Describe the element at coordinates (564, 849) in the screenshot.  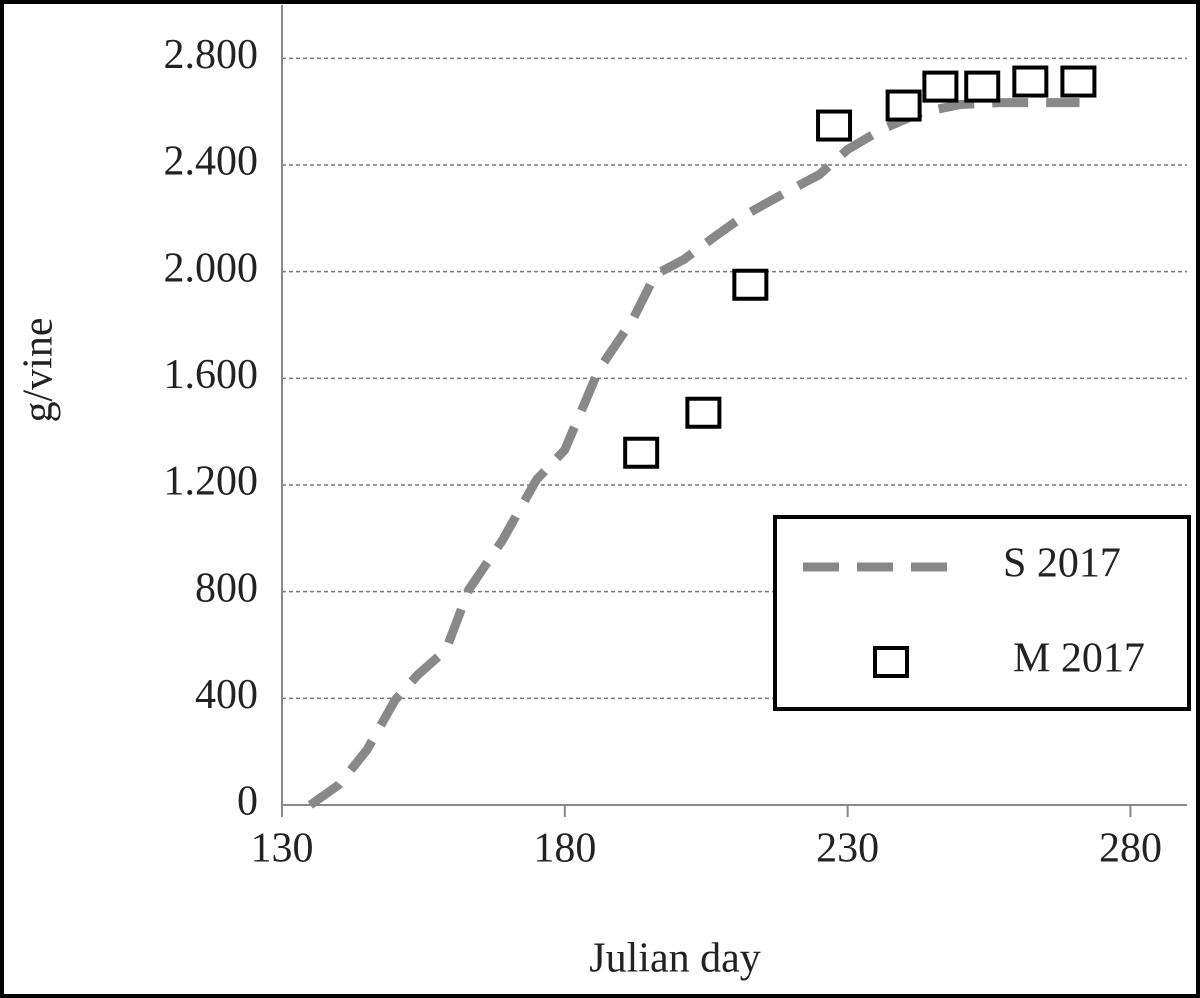
I see `x-tick-label: 180` at that location.